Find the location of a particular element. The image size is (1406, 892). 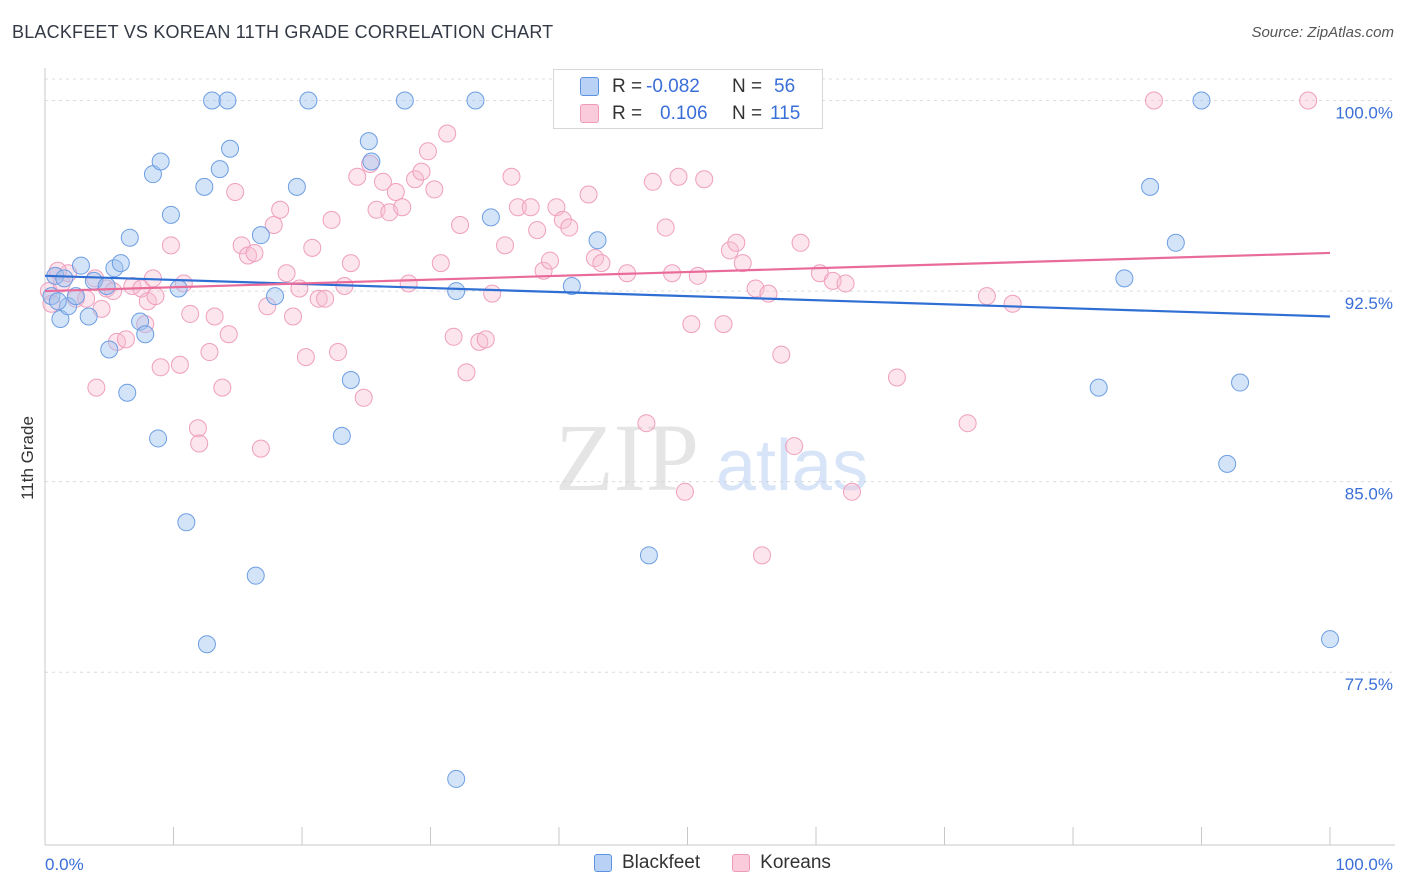

n-value: 56 is located at coordinates (785, 86).